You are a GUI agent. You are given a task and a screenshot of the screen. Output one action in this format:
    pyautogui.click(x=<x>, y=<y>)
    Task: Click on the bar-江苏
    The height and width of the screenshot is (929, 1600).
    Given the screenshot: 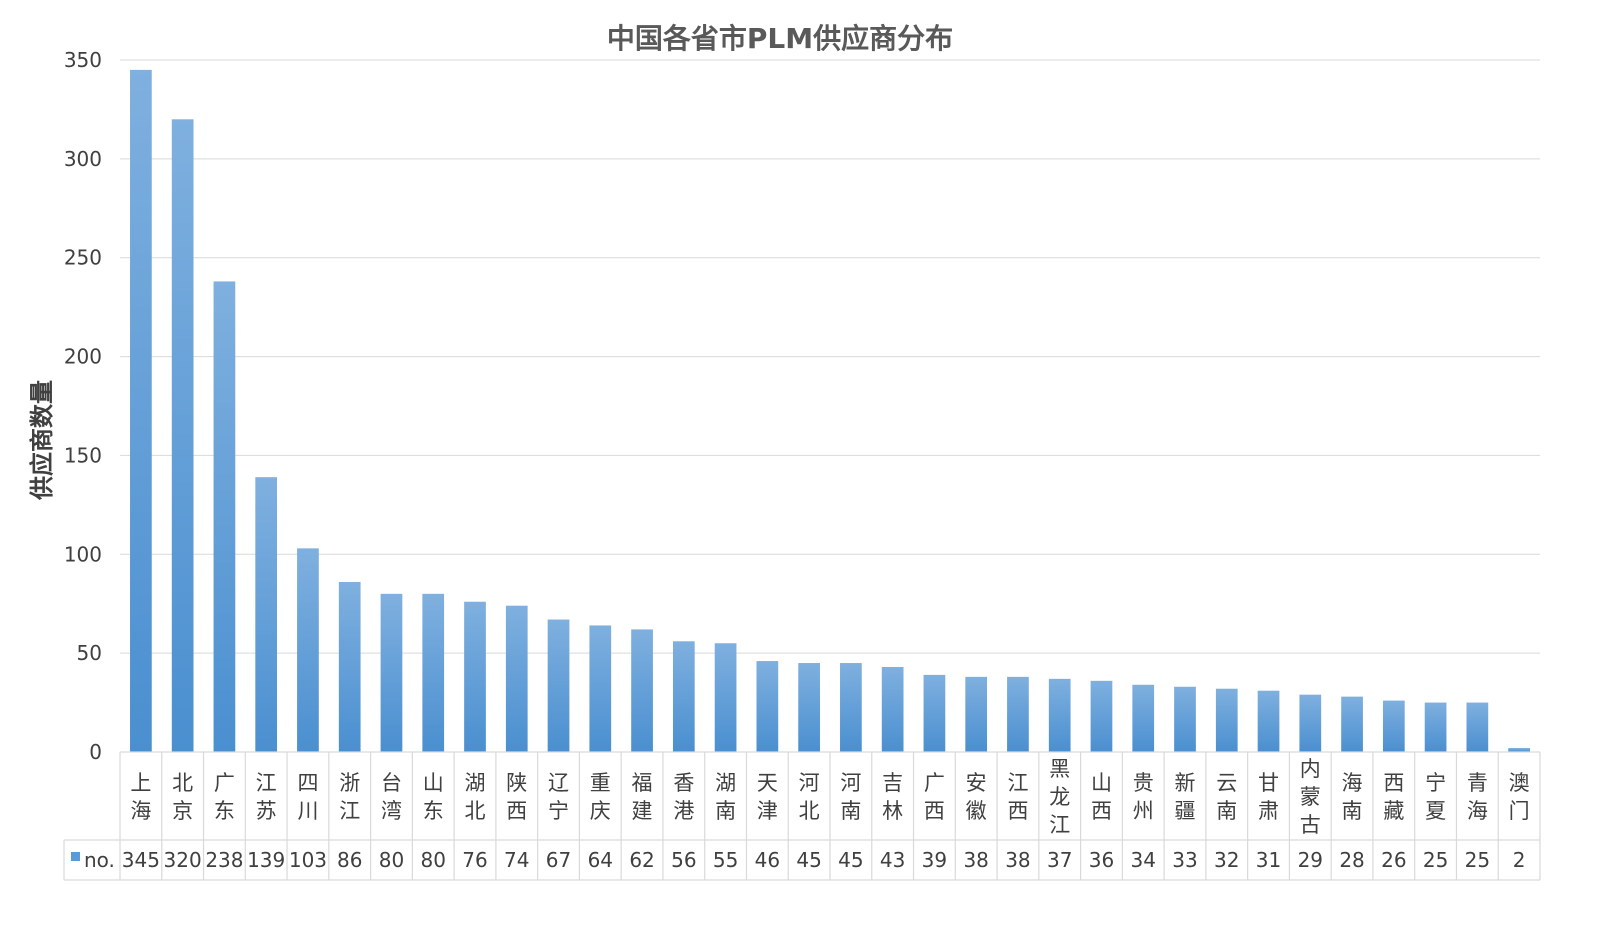 What is the action you would take?
    pyautogui.click(x=266, y=614)
    